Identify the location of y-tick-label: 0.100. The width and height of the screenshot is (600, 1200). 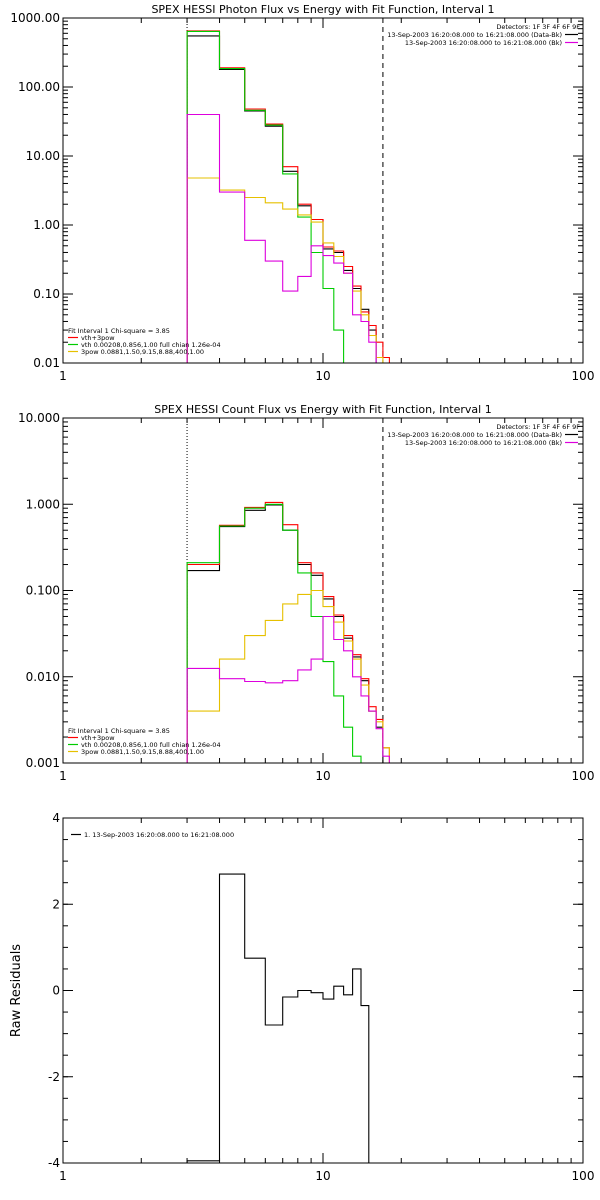
(43, 591).